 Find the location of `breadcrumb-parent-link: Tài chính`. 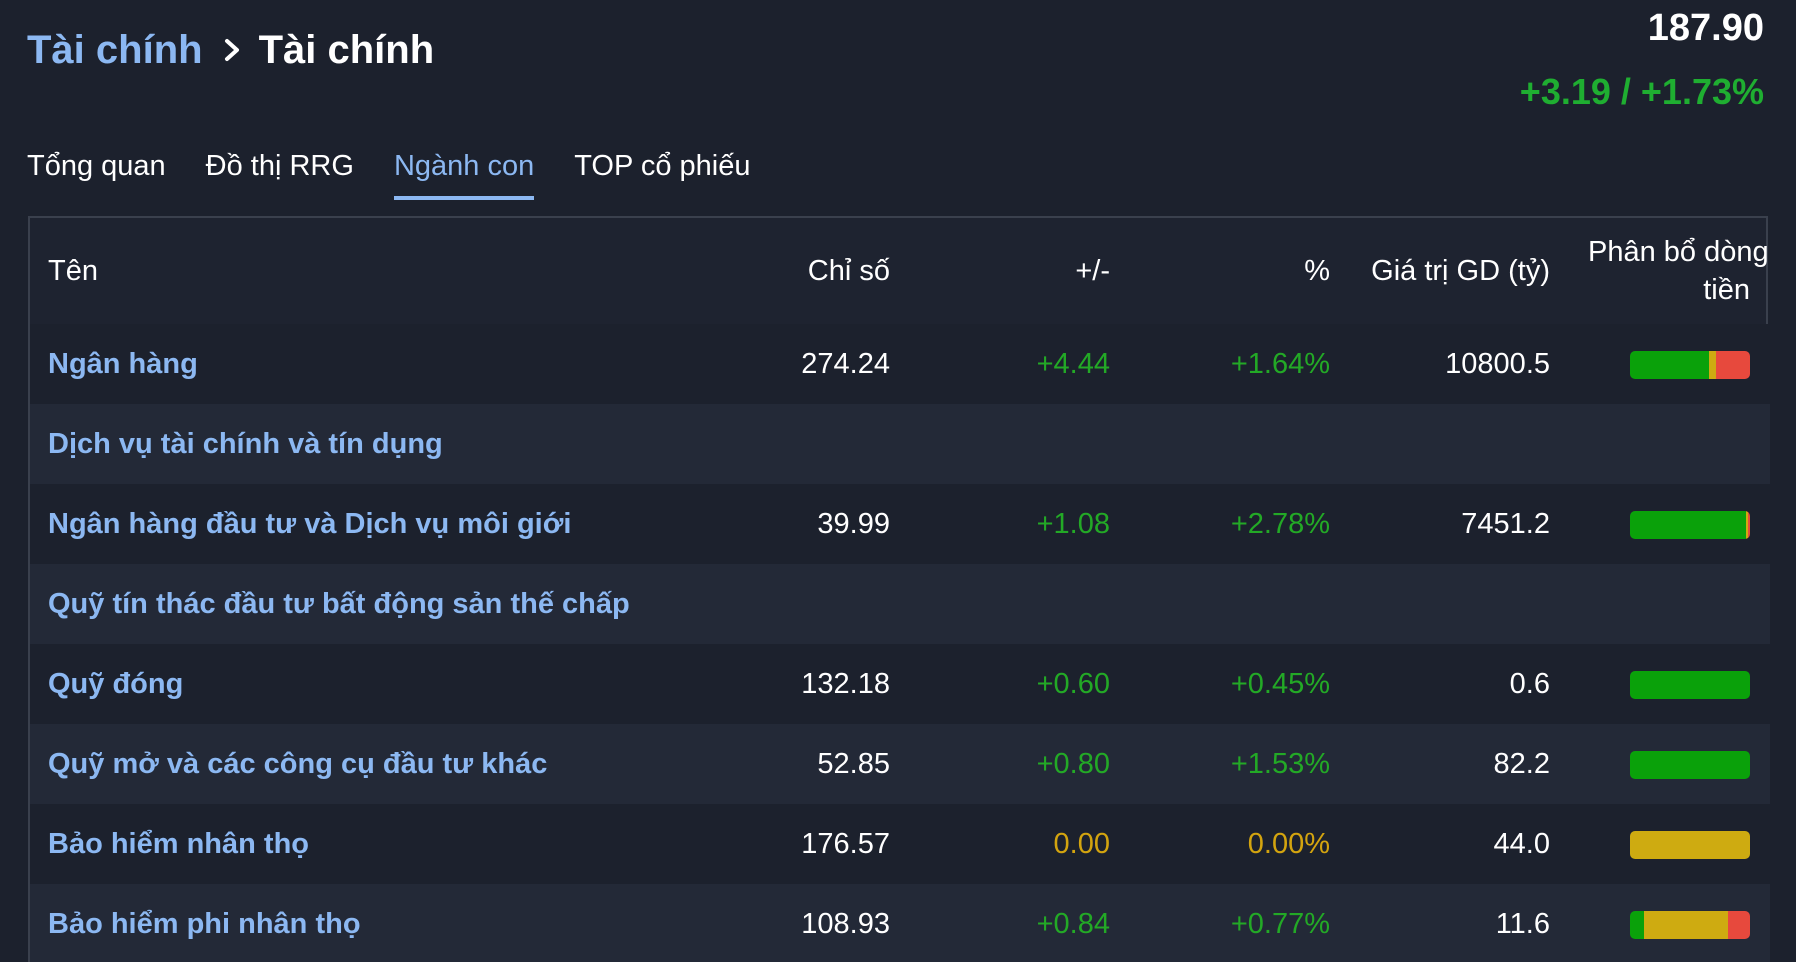

breadcrumb-parent-link: Tài chính is located at coordinates (115, 49).